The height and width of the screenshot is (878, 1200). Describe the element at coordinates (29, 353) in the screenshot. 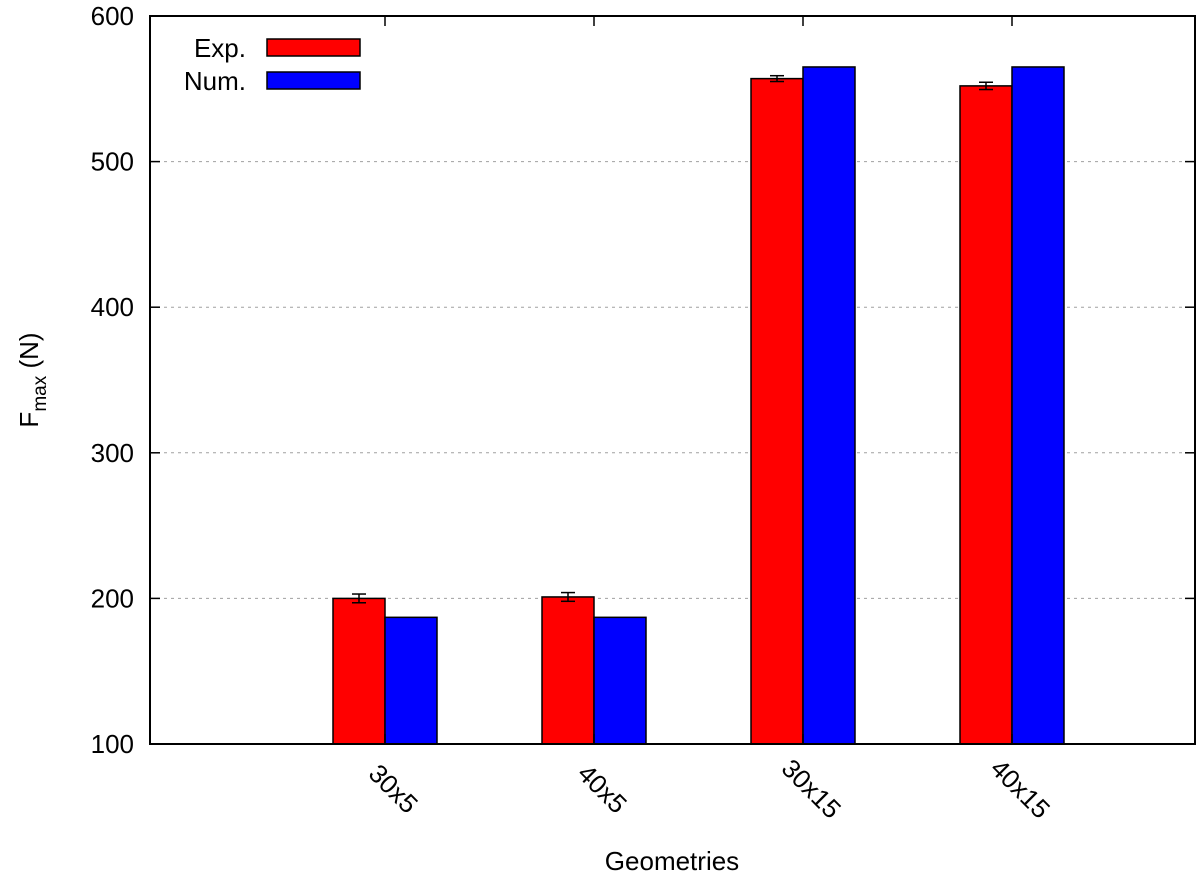

I see `y-axis-title-tail: (N)` at that location.